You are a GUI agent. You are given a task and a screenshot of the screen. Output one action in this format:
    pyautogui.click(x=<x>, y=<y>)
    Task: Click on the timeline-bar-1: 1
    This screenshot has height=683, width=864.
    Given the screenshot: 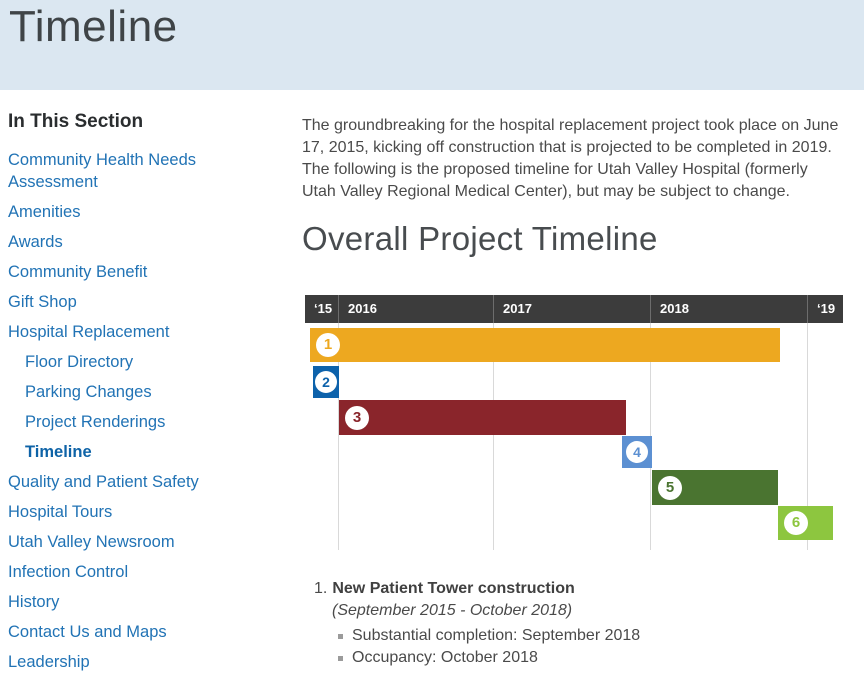 What is the action you would take?
    pyautogui.click(x=545, y=345)
    